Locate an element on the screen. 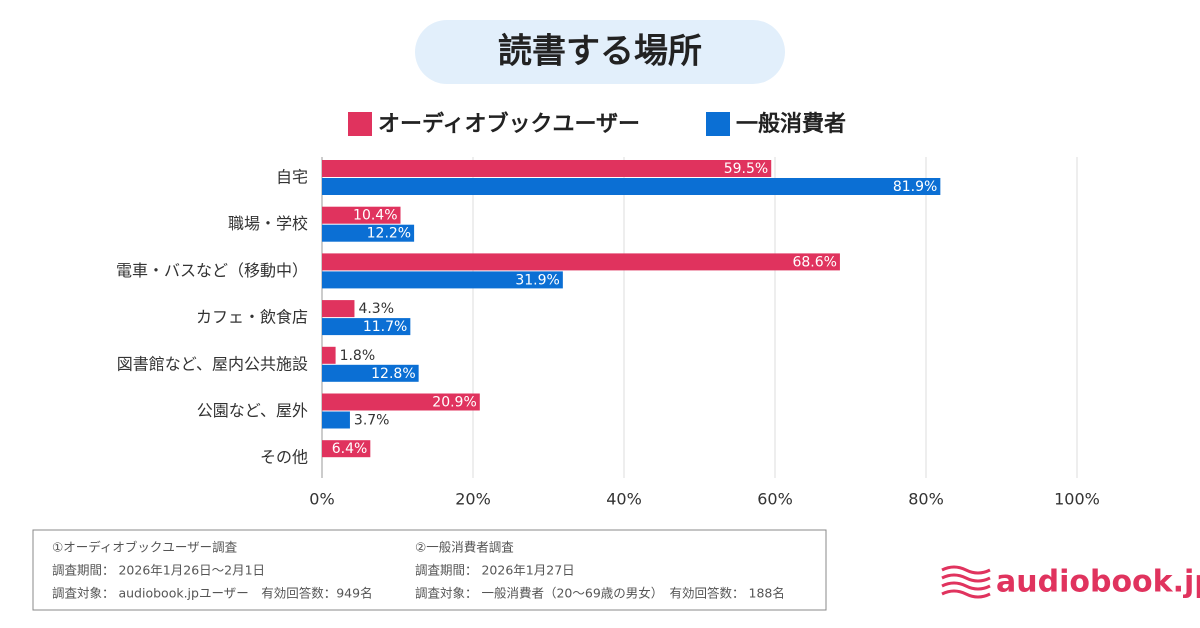 This screenshot has width=1200, height=628. title-pill is located at coordinates (600, 52).